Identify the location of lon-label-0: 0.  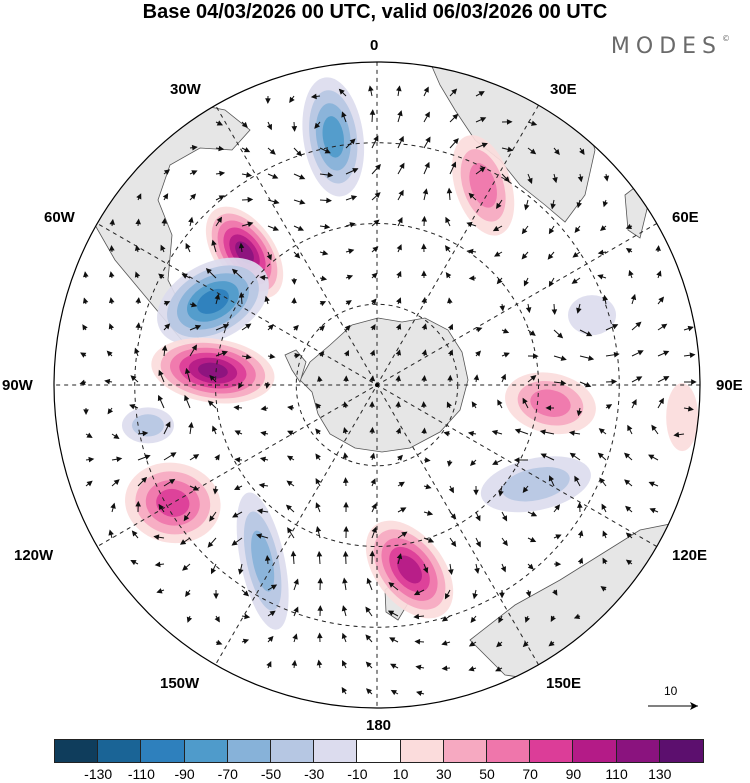
(374, 45).